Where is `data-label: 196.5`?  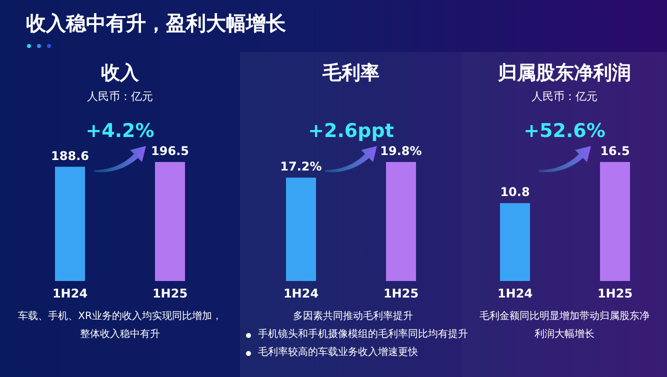 data-label: 196.5 is located at coordinates (170, 151).